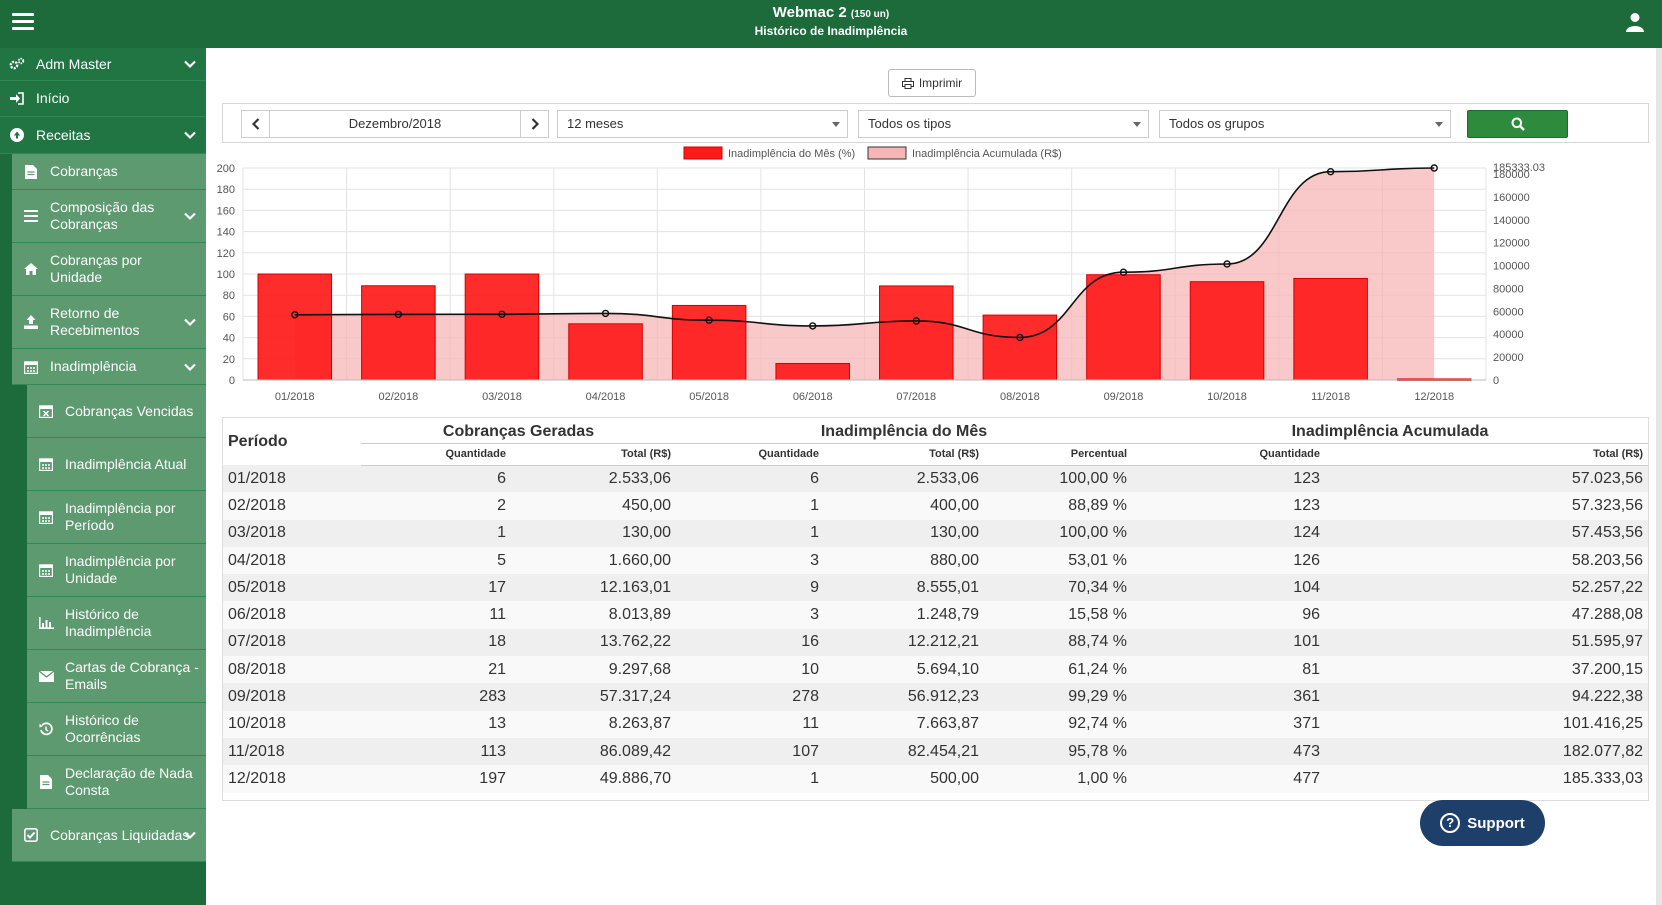 The image size is (1662, 905). Describe the element at coordinates (1637, 23) in the screenshot. I see `user-icon` at that location.